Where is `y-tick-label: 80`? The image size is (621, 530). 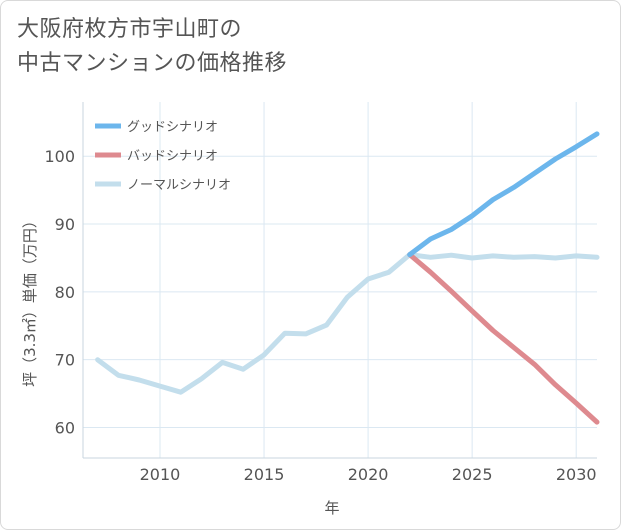 y-tick-label: 80 is located at coordinates (65, 292).